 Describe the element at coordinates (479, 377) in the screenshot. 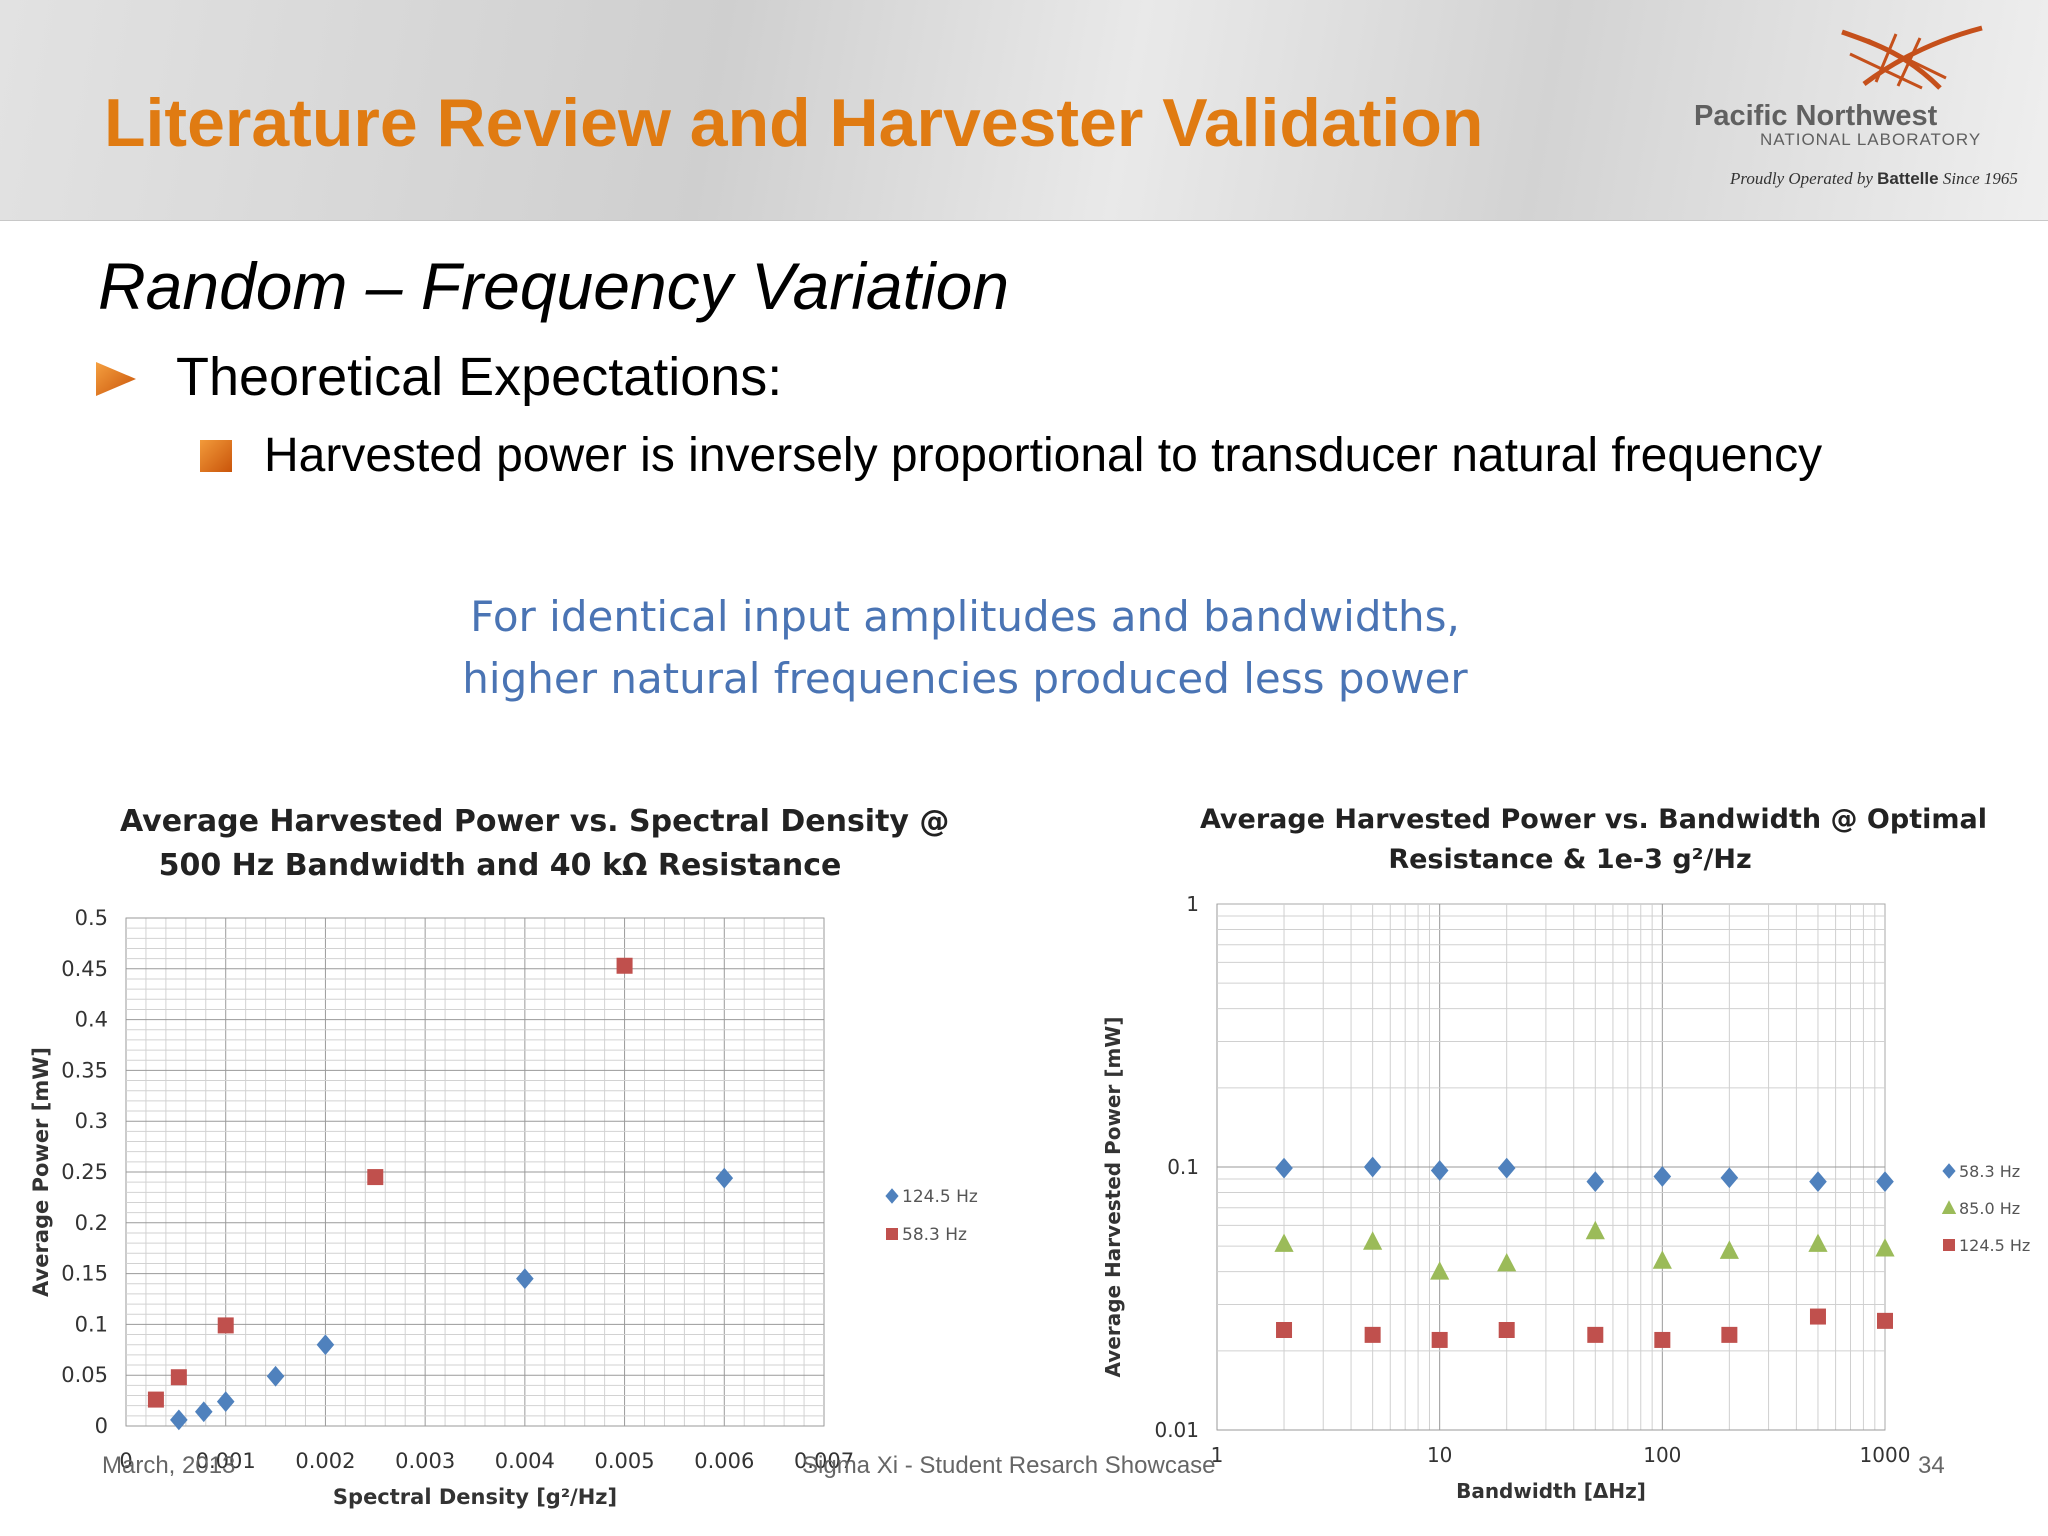

I see `bullet-text: Theoretical Expectations:` at that location.